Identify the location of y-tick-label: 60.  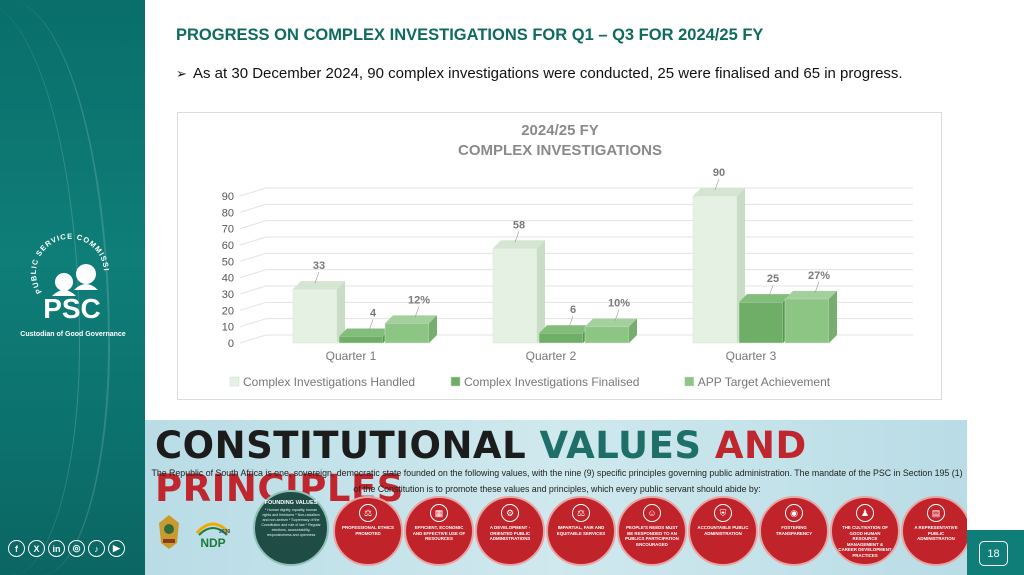
(228, 246).